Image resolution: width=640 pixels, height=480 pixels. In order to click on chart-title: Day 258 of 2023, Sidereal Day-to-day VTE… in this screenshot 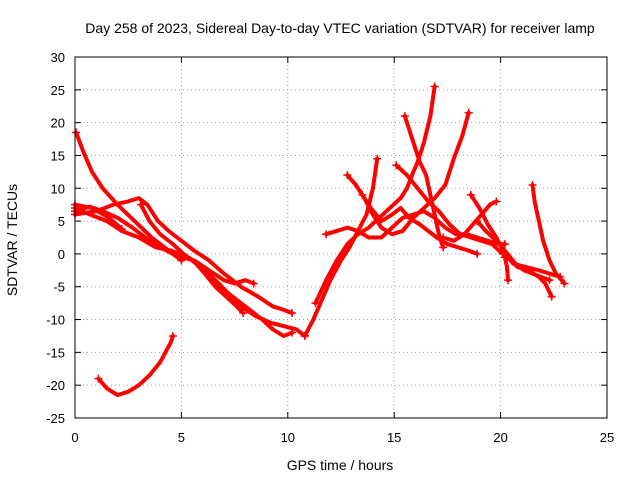, I will do `click(340, 28)`.